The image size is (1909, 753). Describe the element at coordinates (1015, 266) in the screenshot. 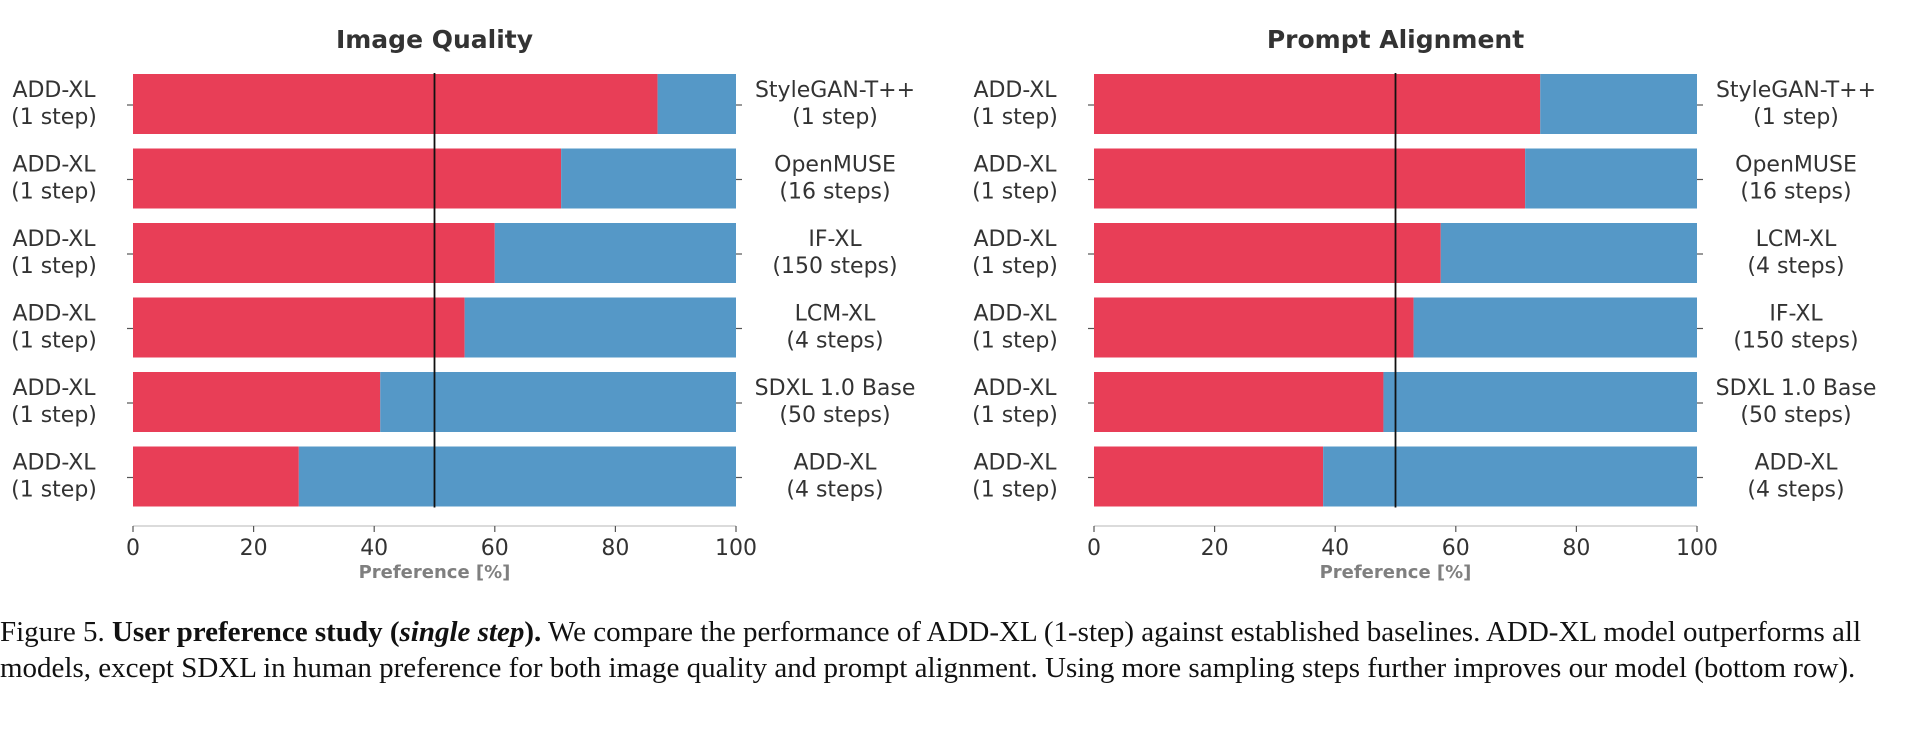

I see `panel-2-left-label-3-line2: (1 step)` at that location.